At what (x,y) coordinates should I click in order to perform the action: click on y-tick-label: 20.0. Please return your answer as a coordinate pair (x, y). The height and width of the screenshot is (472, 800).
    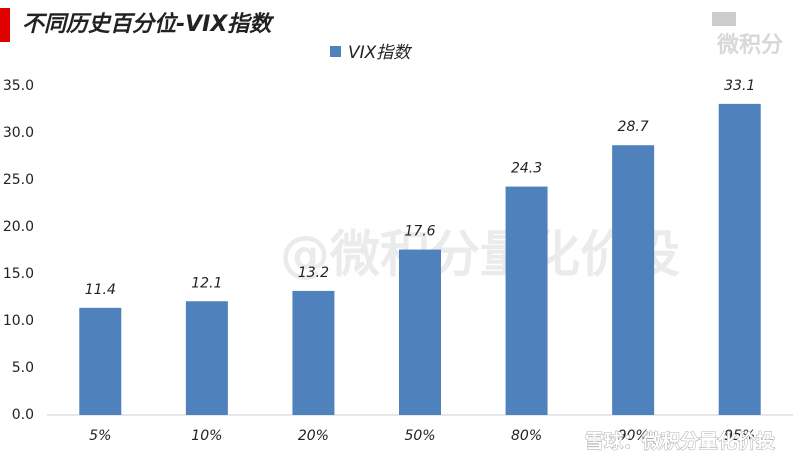
    Looking at the image, I should click on (18, 227).